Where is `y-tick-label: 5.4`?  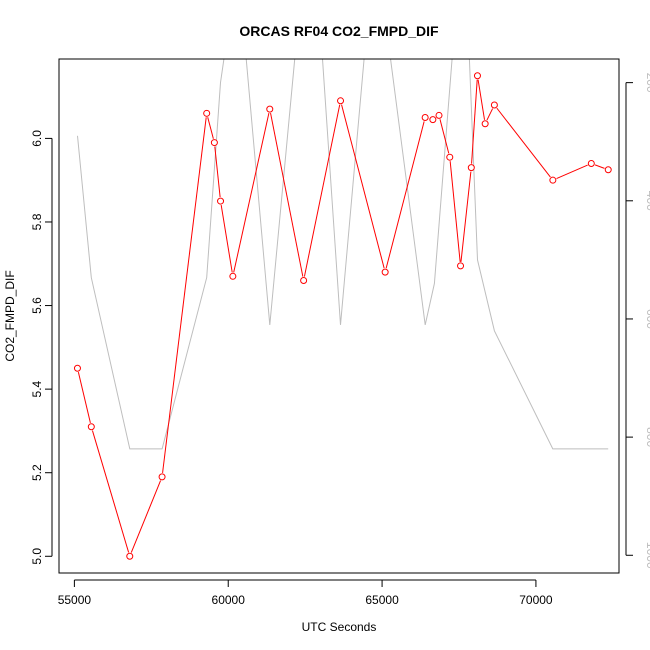 y-tick-label: 5.4 is located at coordinates (37, 388).